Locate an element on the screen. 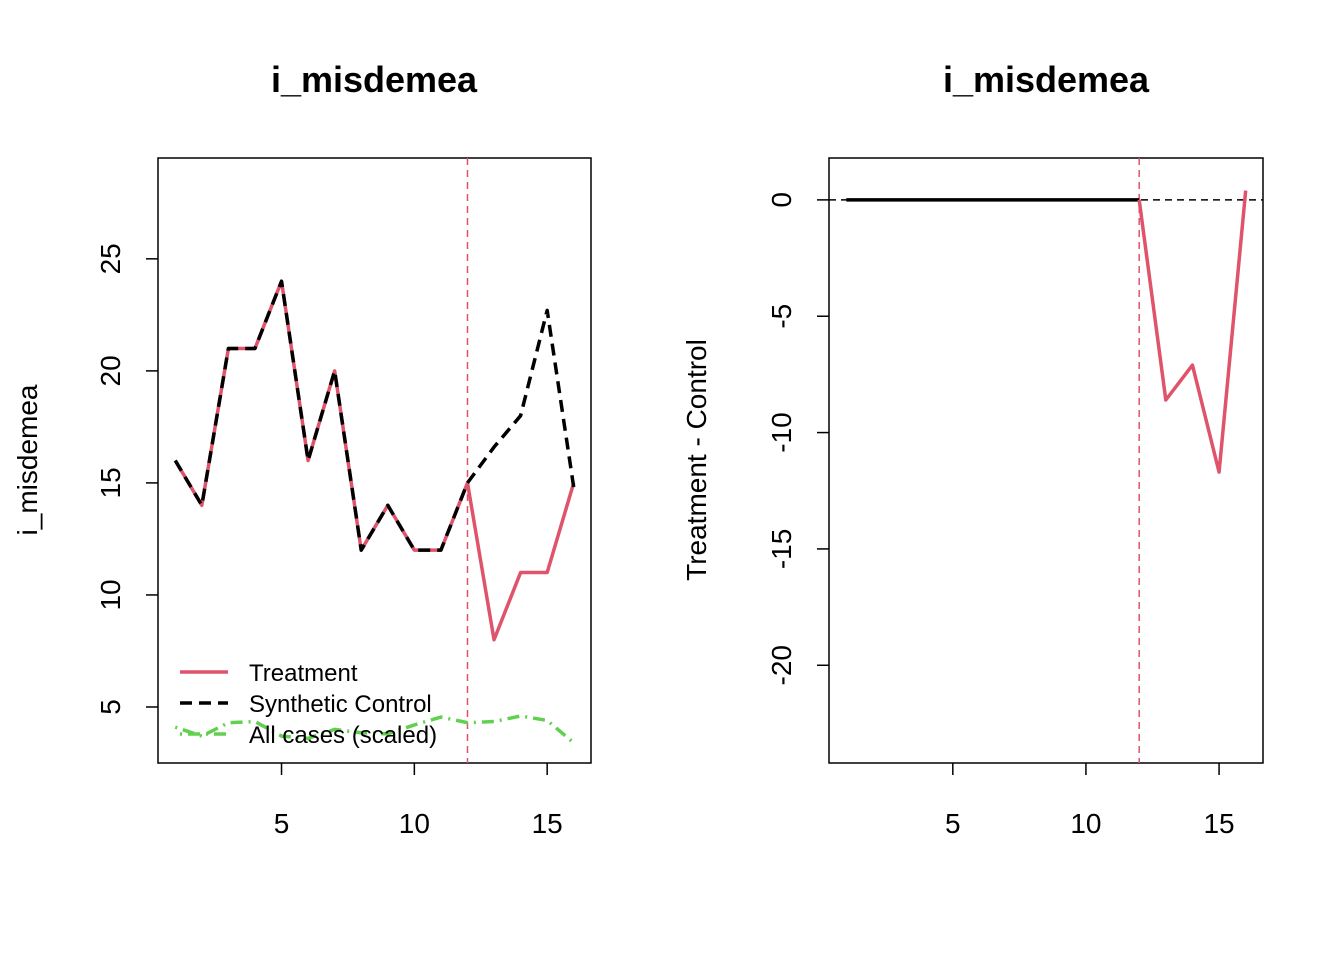 This screenshot has height=960, width=1344. right-y-tick-label: -10 is located at coordinates (781, 432).